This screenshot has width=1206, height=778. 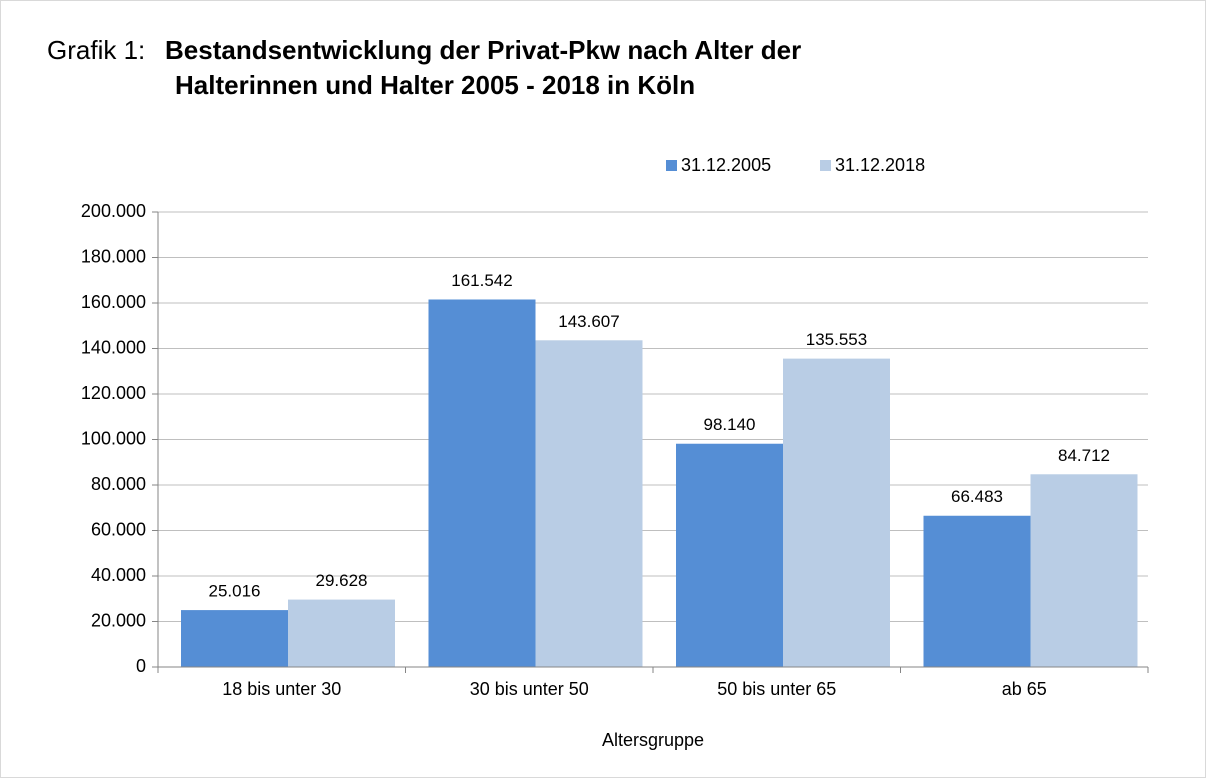 I want to click on y-tick-label: 0, so click(x=141, y=666).